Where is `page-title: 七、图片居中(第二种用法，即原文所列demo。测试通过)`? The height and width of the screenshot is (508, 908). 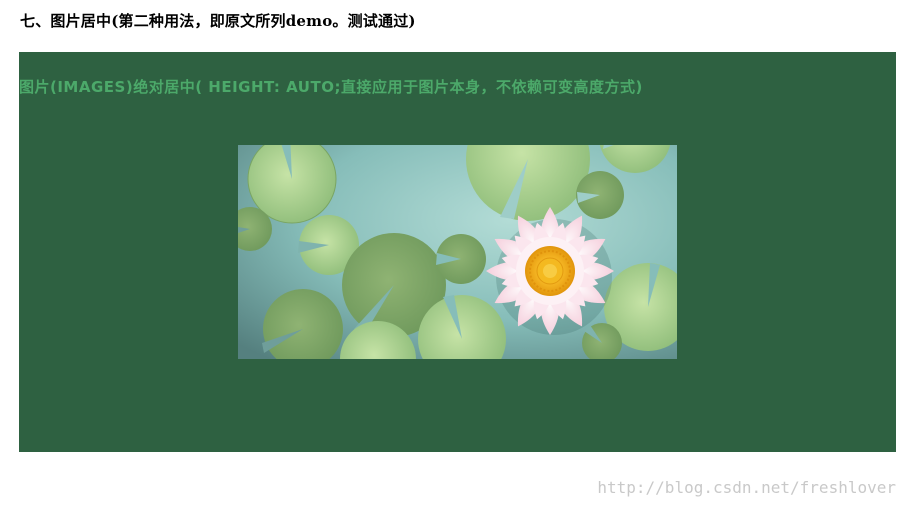
page-title: 七、图片居中(第二种用法，即原文所列demo。测试通过) is located at coordinates (218, 21).